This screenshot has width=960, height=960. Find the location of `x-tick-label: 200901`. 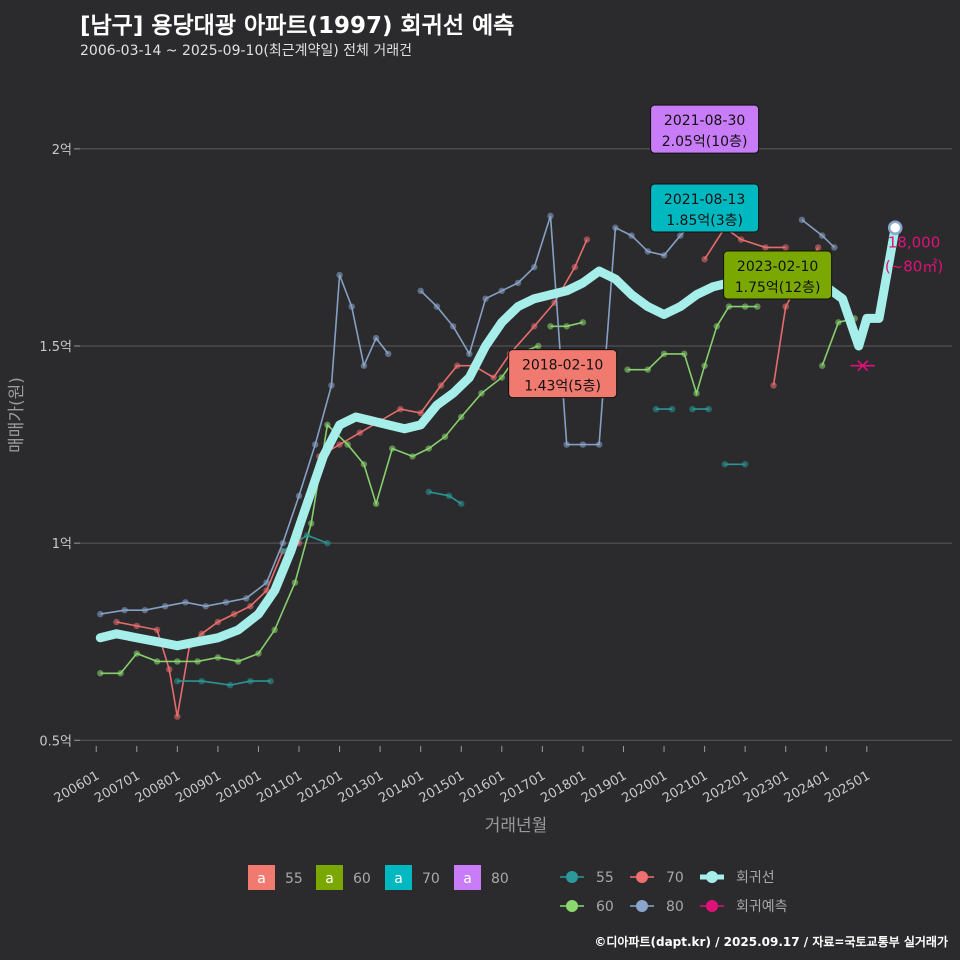

x-tick-label: 200901 is located at coordinates (198, 787).